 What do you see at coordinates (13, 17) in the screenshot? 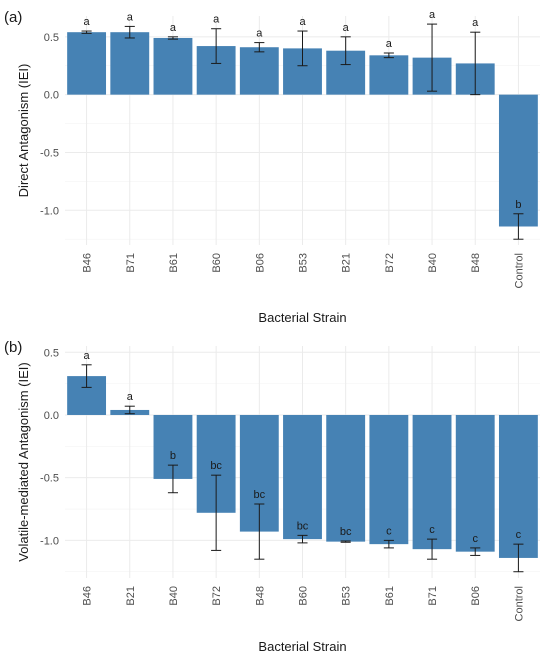
I see `panel-label: (a)` at bounding box center [13, 17].